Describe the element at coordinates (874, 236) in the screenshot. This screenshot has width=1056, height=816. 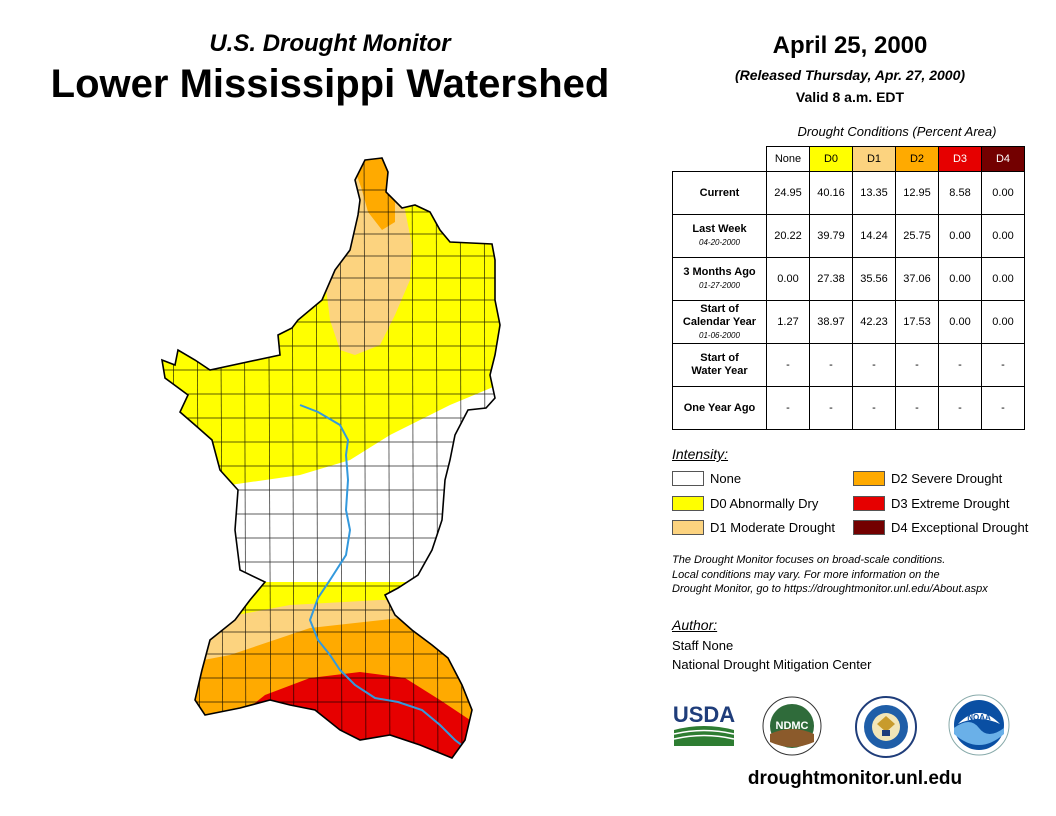
I see `table-cell: 14.24` at that location.